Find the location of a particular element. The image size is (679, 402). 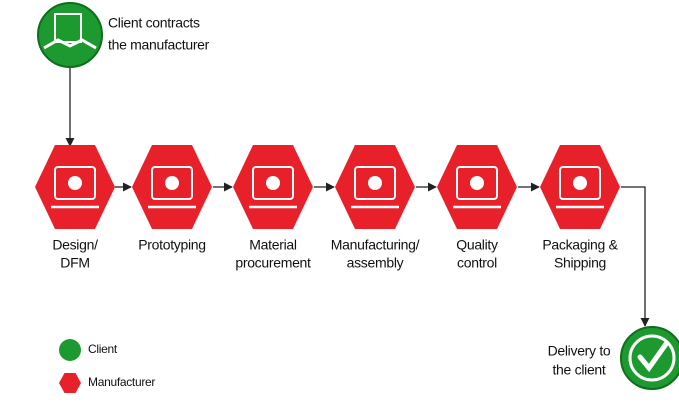

check-icon is located at coordinates (653, 357).